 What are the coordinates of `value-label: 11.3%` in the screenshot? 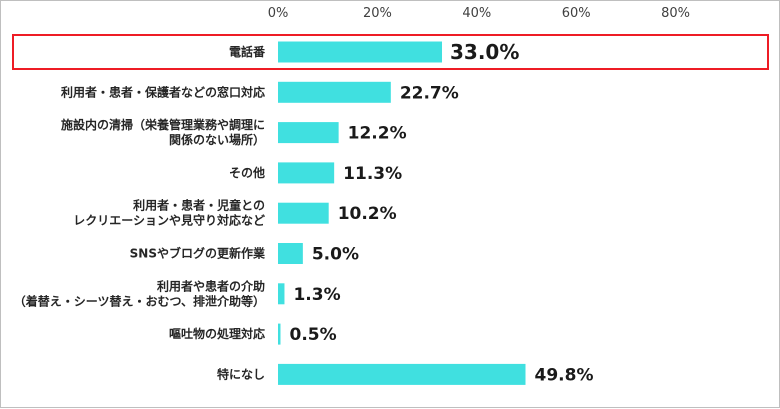 It's located at (372, 174).